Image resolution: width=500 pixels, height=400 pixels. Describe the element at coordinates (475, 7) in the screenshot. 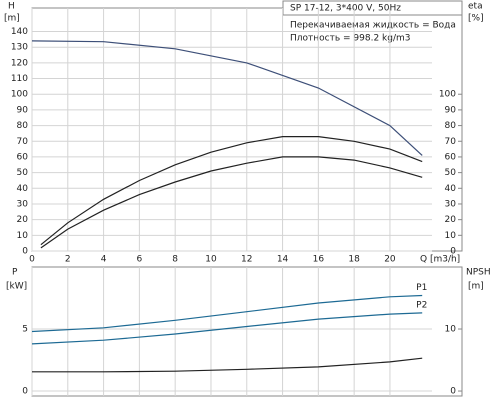

I see `y2-label: eta` at that location.